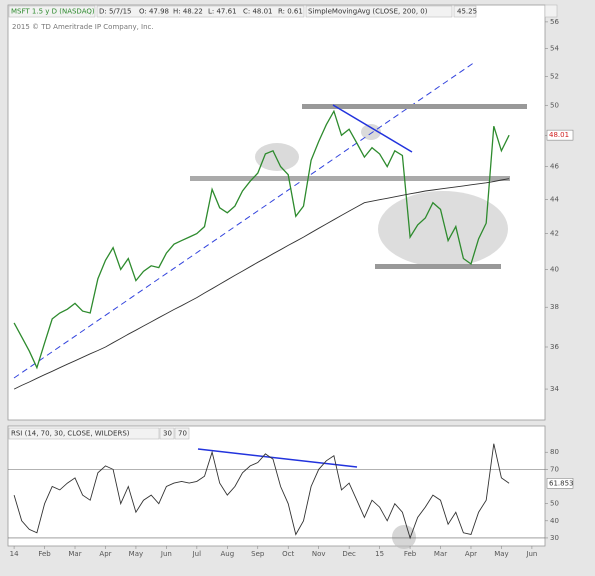  What do you see at coordinates (554, 167) in the screenshot?
I see `y-tick-label: 46` at bounding box center [554, 167].